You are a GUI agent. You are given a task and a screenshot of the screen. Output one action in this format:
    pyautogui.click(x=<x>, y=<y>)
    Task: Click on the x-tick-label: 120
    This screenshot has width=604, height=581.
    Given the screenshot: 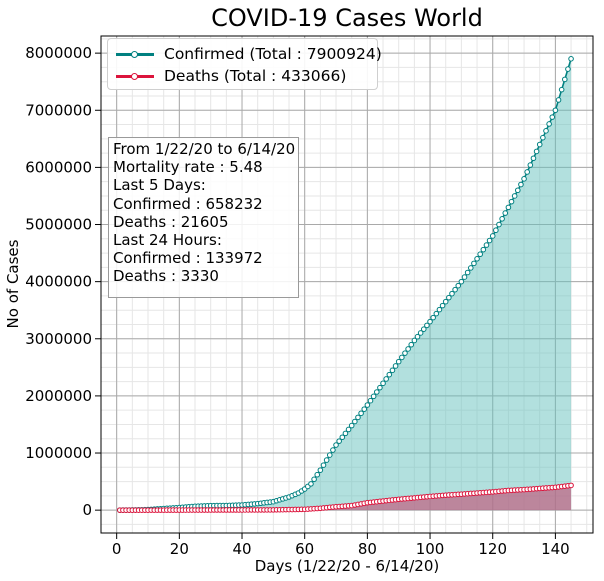 What is the action you would take?
    pyautogui.click(x=492, y=549)
    